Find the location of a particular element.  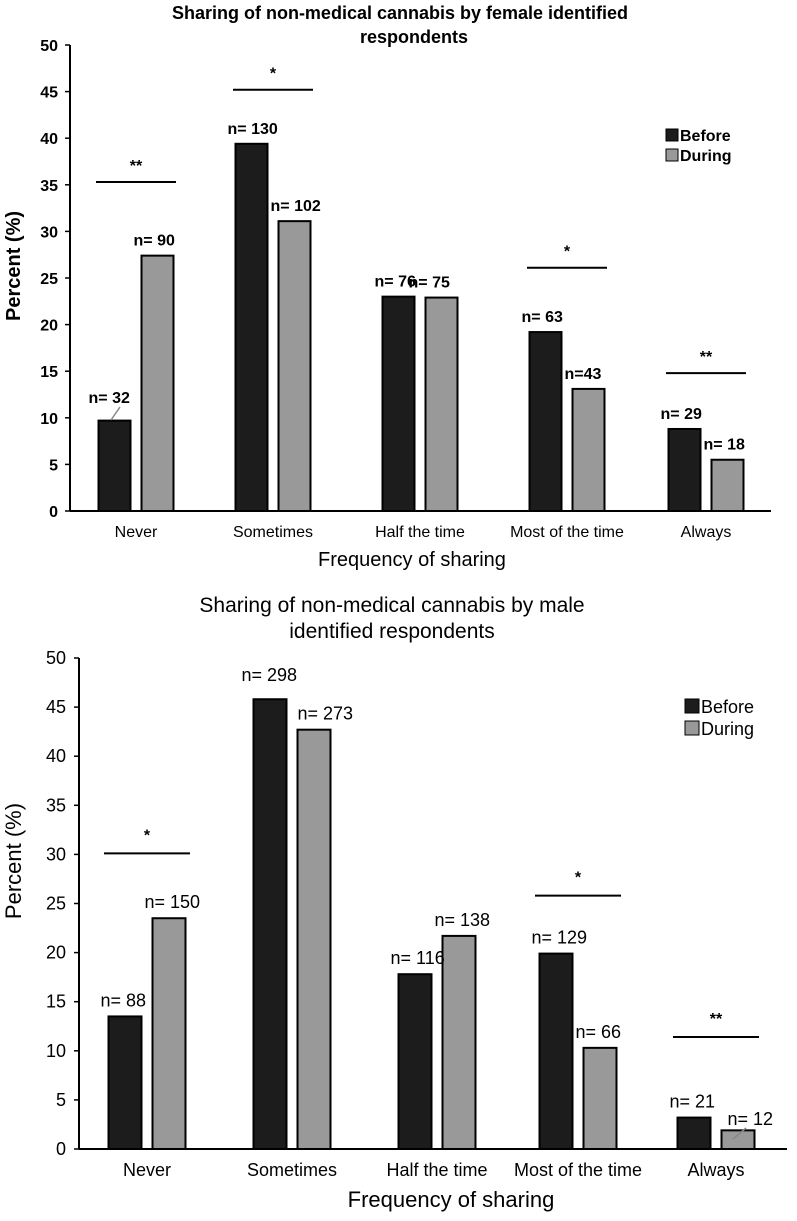

chart-female-y-tick-label: 0 is located at coordinates (53, 512).